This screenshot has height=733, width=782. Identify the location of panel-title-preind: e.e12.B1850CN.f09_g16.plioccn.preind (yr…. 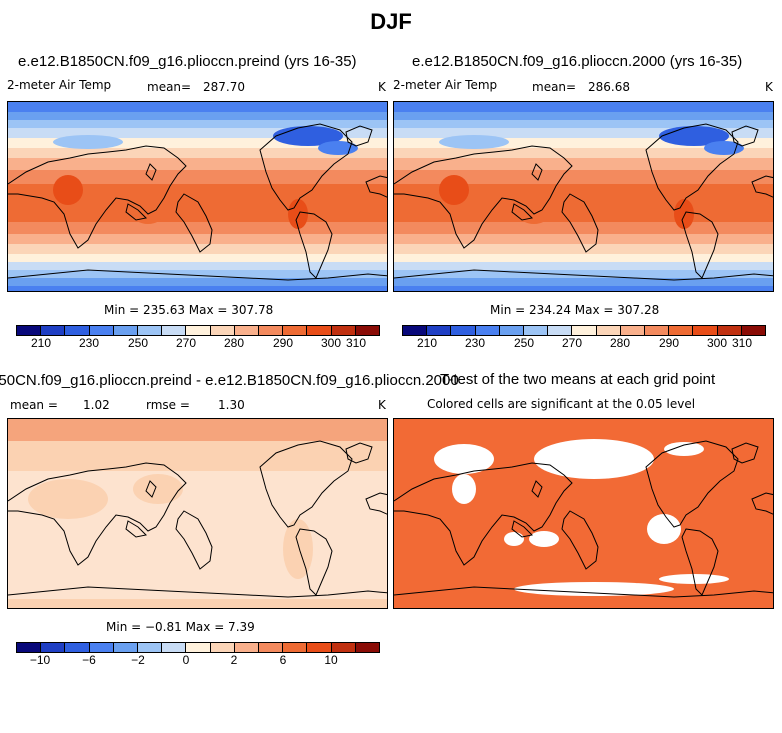
(187, 61).